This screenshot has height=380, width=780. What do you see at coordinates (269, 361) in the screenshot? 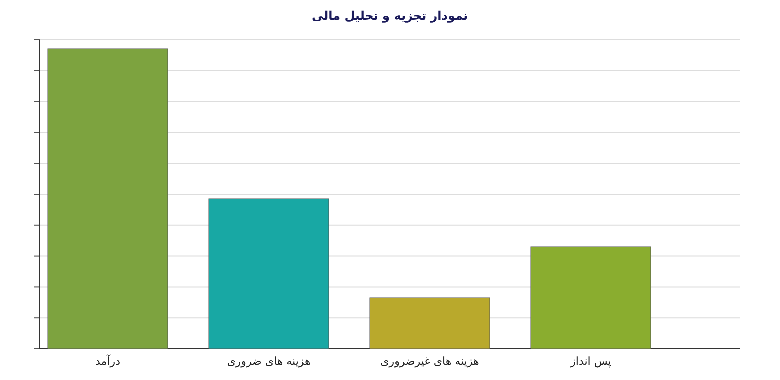
I see `x-tick-label: هزینه های ضروری` at bounding box center [269, 361].